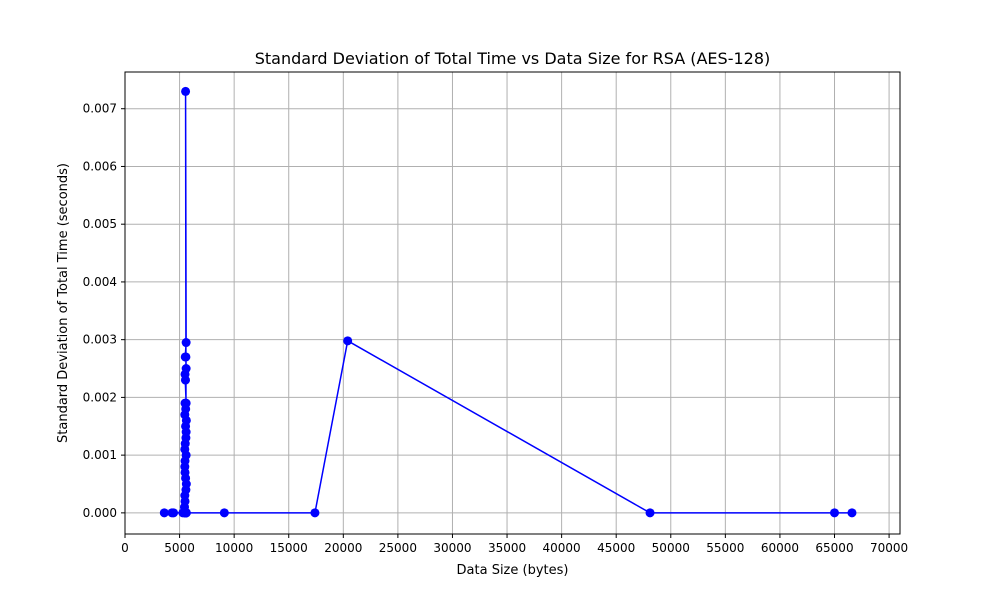 The width and height of the screenshot is (1000, 600). I want to click on x-tick-label: 25000, so click(398, 548).